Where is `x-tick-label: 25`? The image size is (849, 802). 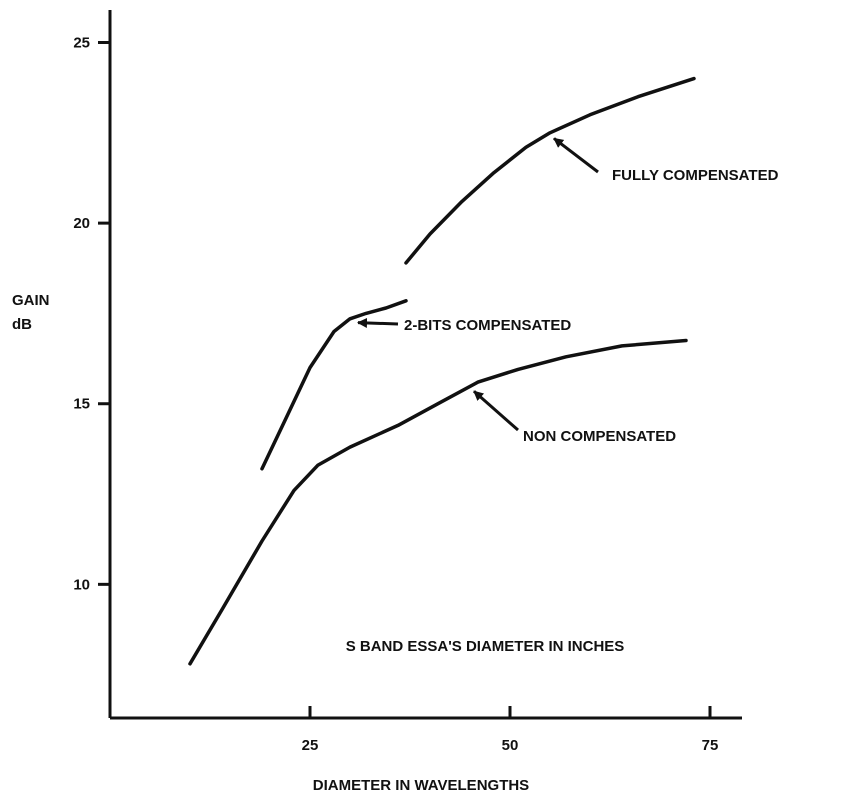
x-tick-label: 25 is located at coordinates (310, 745).